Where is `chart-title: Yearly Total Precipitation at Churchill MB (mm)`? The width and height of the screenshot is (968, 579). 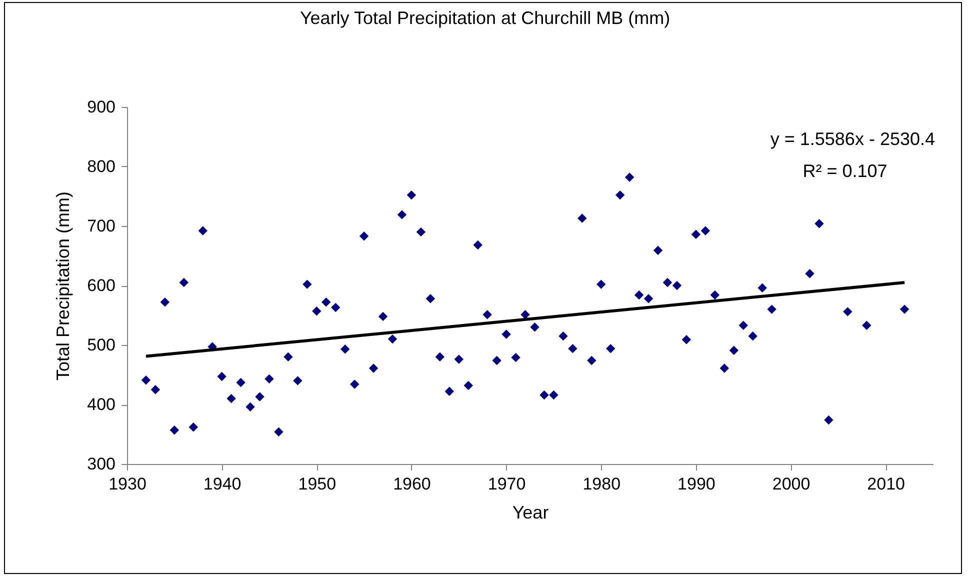
chart-title: Yearly Total Precipitation at Churchill MB (mm) is located at coordinates (485, 18).